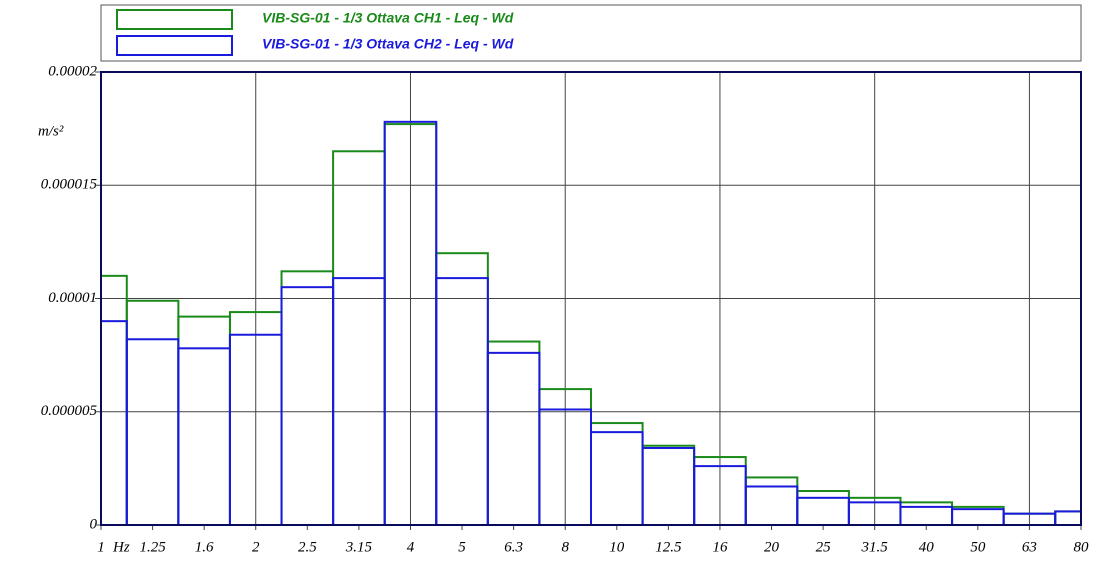 This screenshot has width=1095, height=569. I want to click on x-tick-label: 25, so click(824, 547).